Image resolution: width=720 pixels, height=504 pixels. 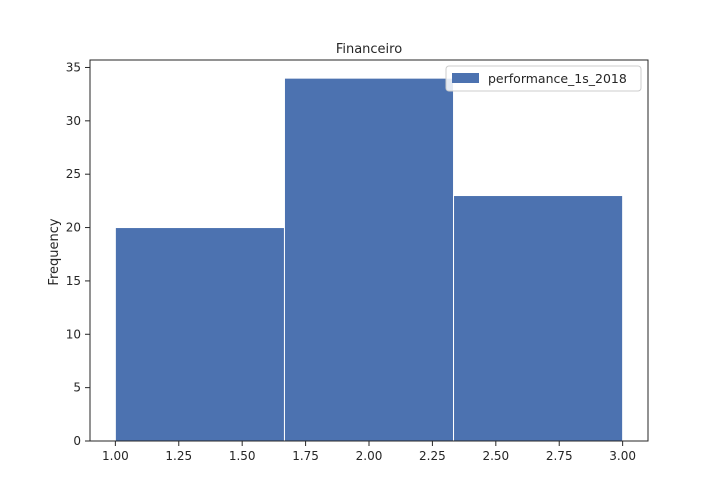 What do you see at coordinates (495, 456) in the screenshot?
I see `x-tick-label: 2.50` at bounding box center [495, 456].